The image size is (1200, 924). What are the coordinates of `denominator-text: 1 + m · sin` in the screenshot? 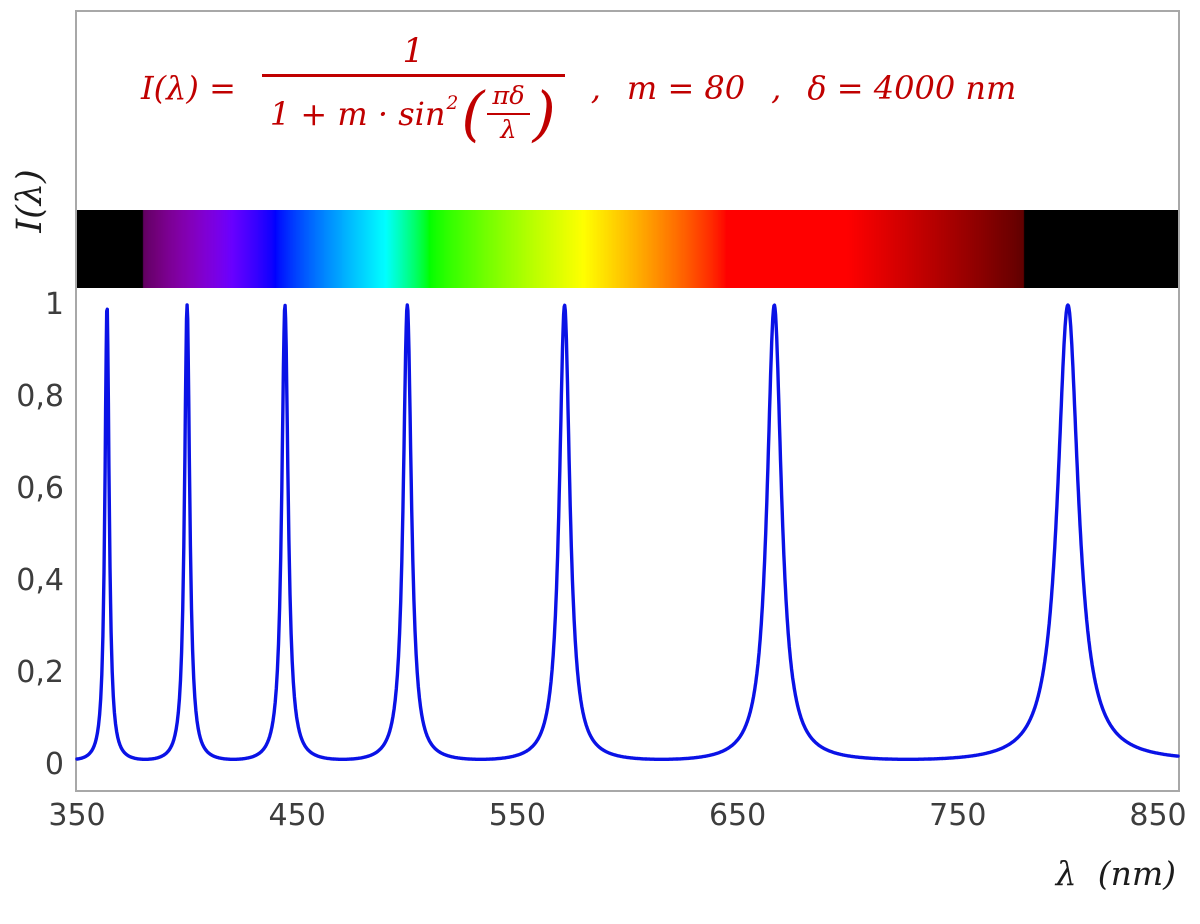 It's located at (357, 114).